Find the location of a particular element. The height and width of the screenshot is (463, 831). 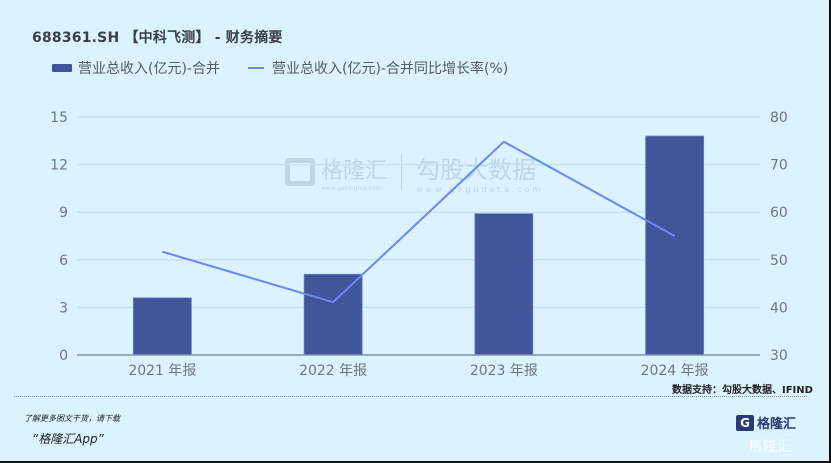

right-y-axis: 30 40 50 60 70 80 is located at coordinates (779, 237).